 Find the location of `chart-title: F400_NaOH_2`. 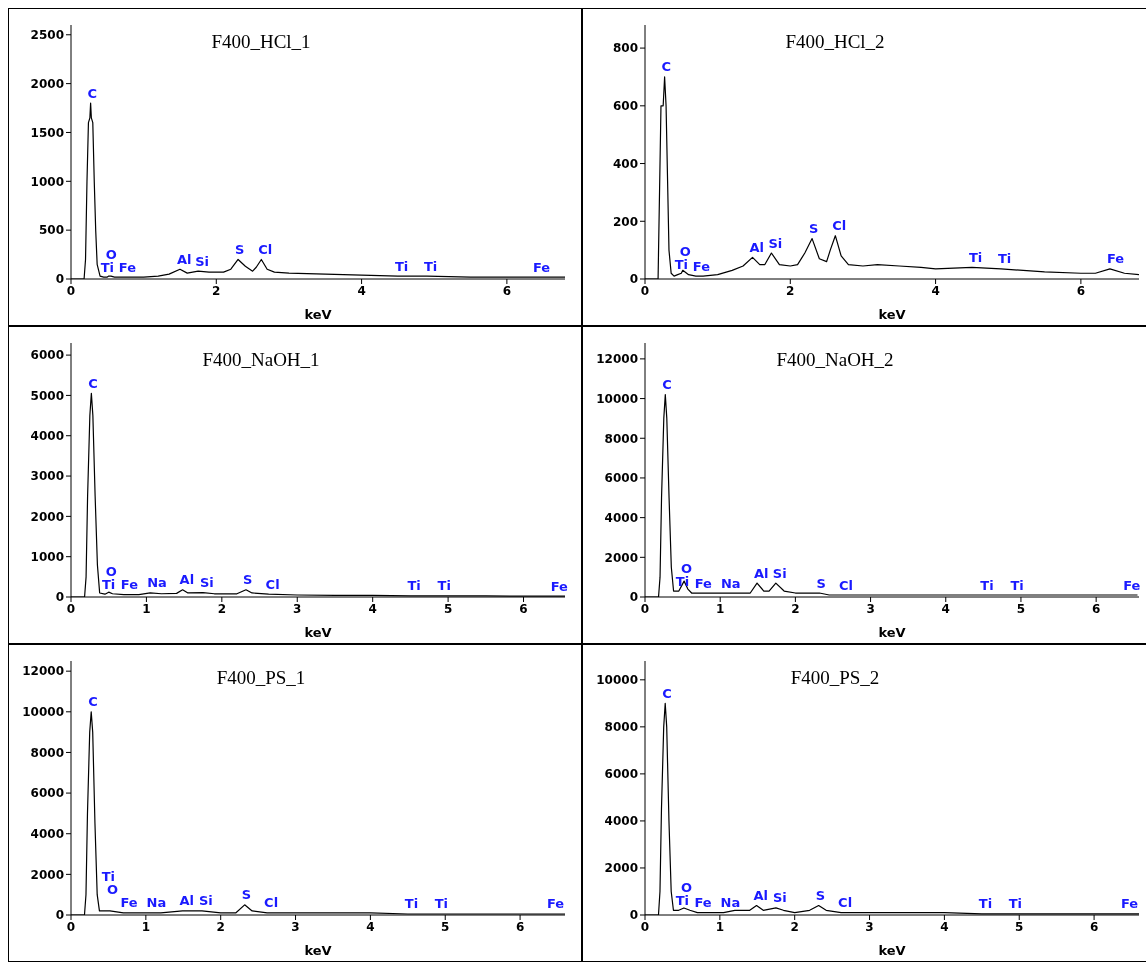

chart-title: F400_NaOH_2 is located at coordinates (835, 359).